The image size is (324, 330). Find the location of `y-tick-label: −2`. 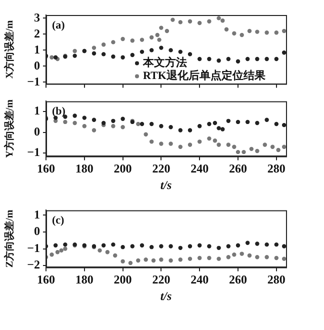

y-tick-label: −2 is located at coordinates (33, 265).